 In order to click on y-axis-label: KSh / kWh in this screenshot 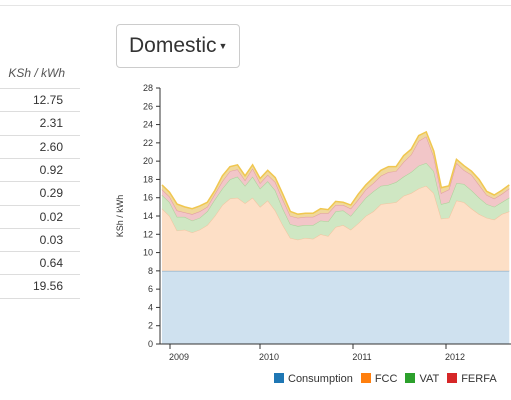, I will do `click(120, 216)`.